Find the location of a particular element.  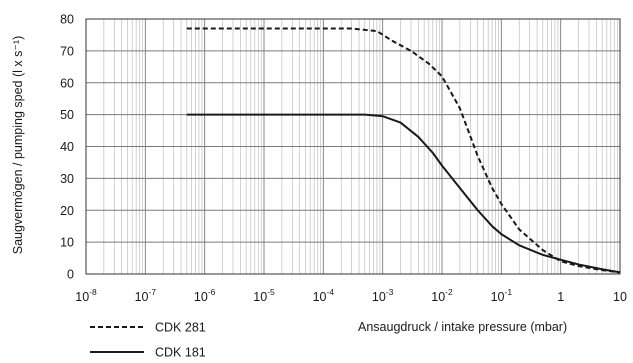

y-tick-label: 70 is located at coordinates (67, 51).